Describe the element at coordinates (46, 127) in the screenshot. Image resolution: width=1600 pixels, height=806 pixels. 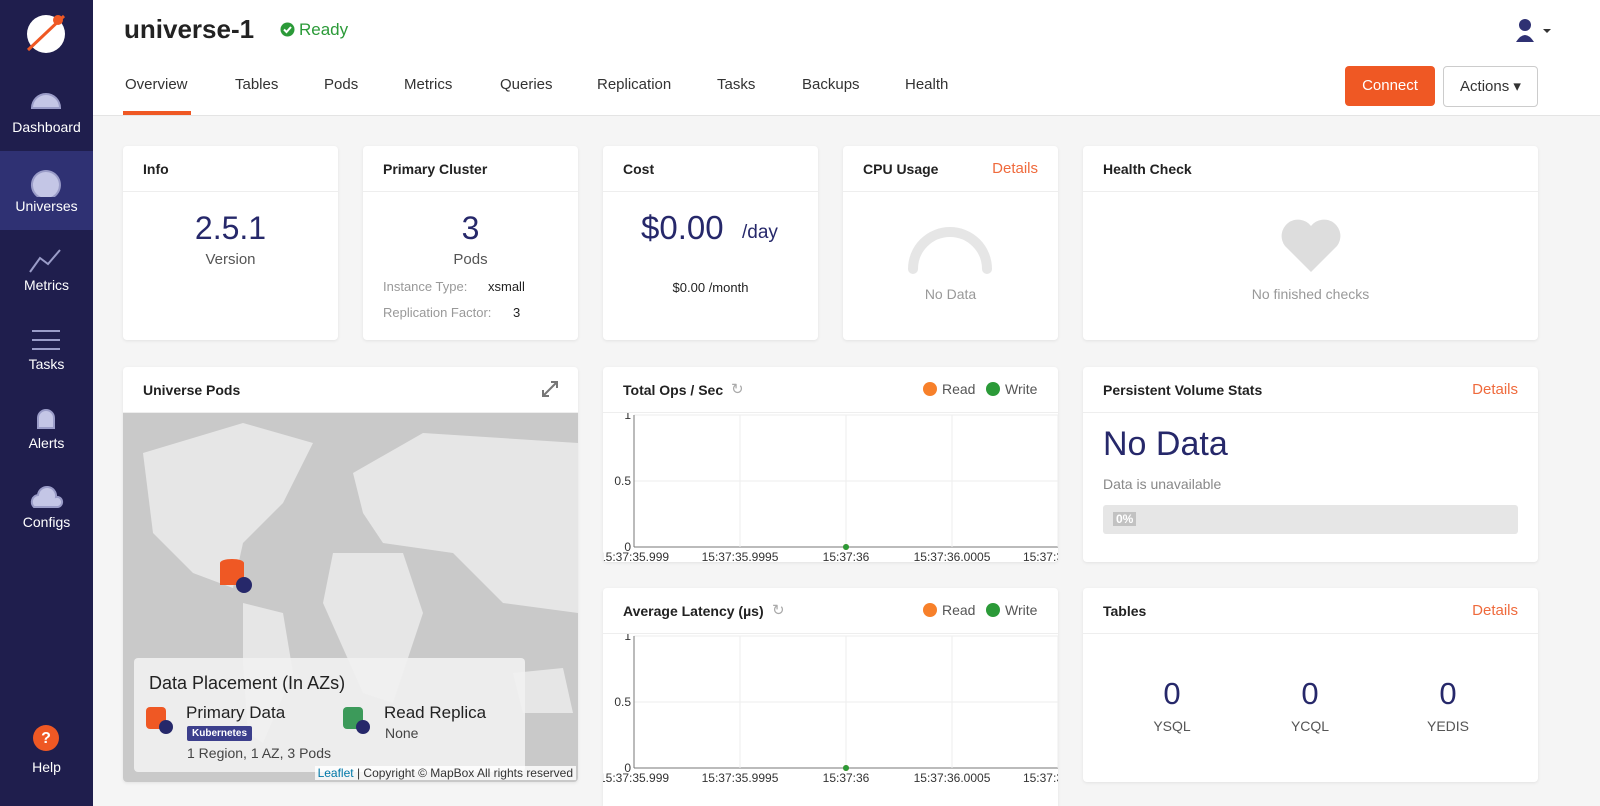
I see `nav-label: Dashboard` at that location.